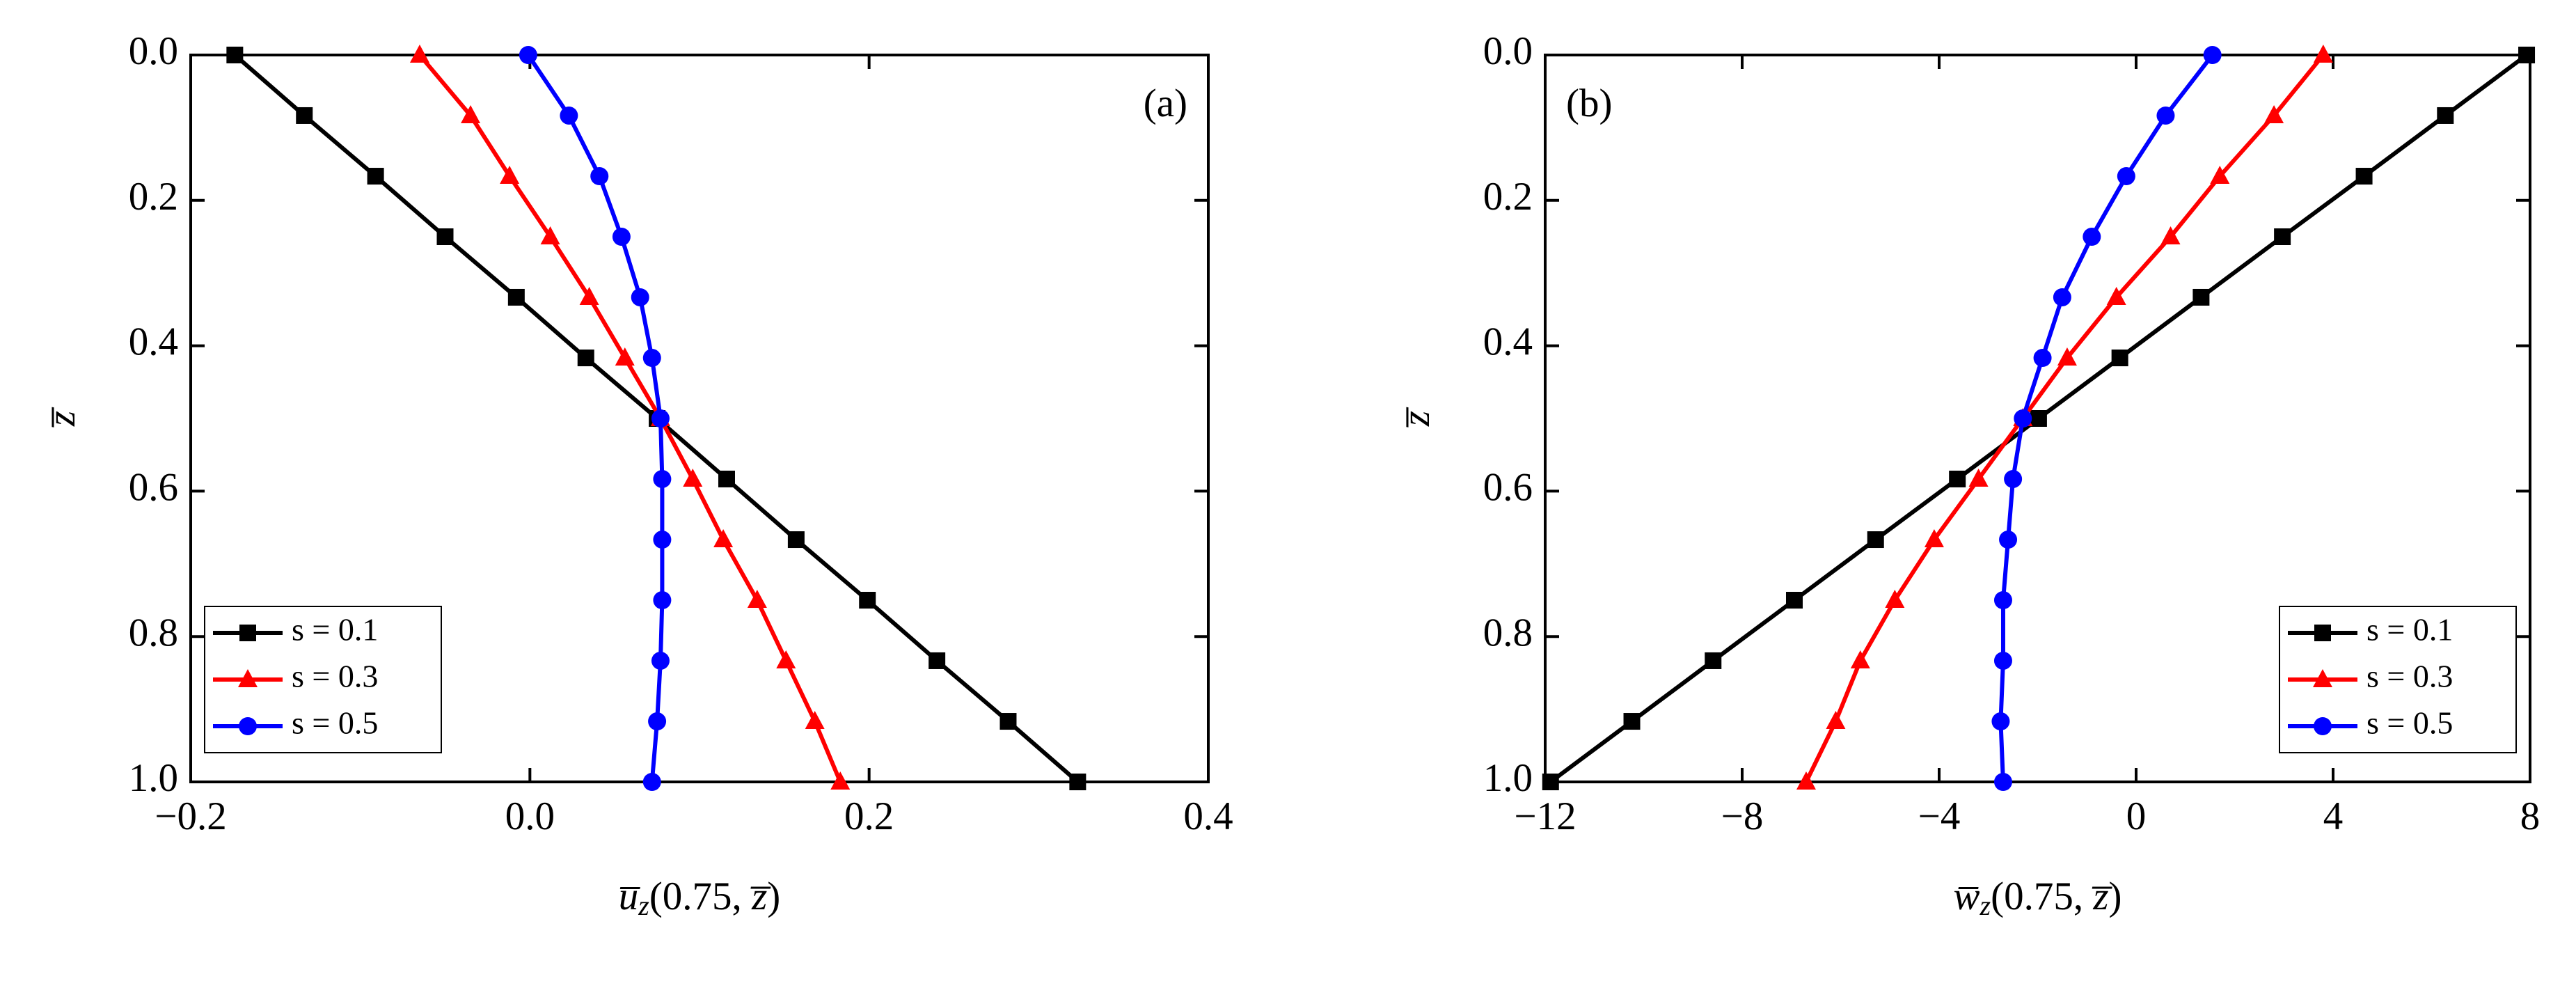 The image size is (2576, 988). I want to click on annotation: (a), so click(1165, 103).